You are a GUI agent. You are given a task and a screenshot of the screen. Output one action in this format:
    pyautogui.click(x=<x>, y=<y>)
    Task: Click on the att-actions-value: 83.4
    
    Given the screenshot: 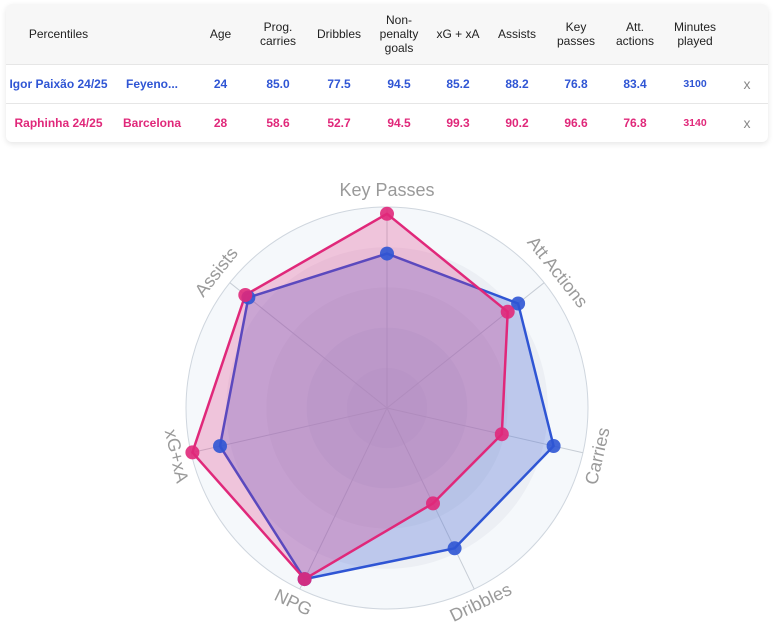 What is the action you would take?
    pyautogui.click(x=635, y=83)
    